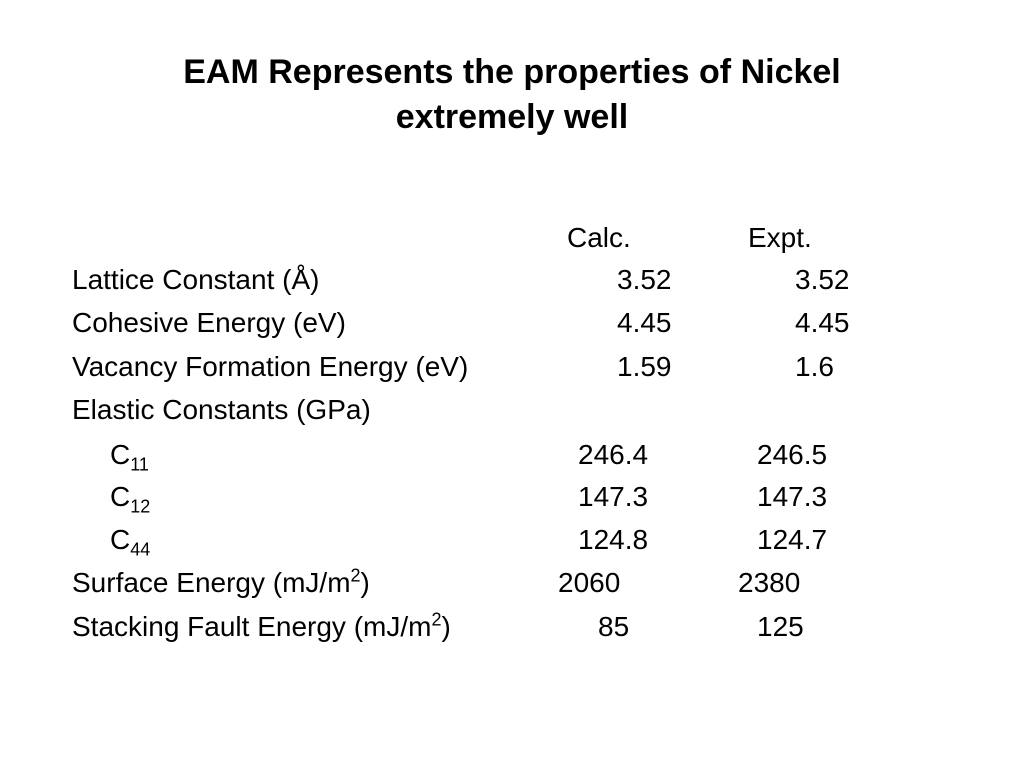 The height and width of the screenshot is (768, 1024). What do you see at coordinates (140, 549) in the screenshot?
I see `subscript: 44` at bounding box center [140, 549].